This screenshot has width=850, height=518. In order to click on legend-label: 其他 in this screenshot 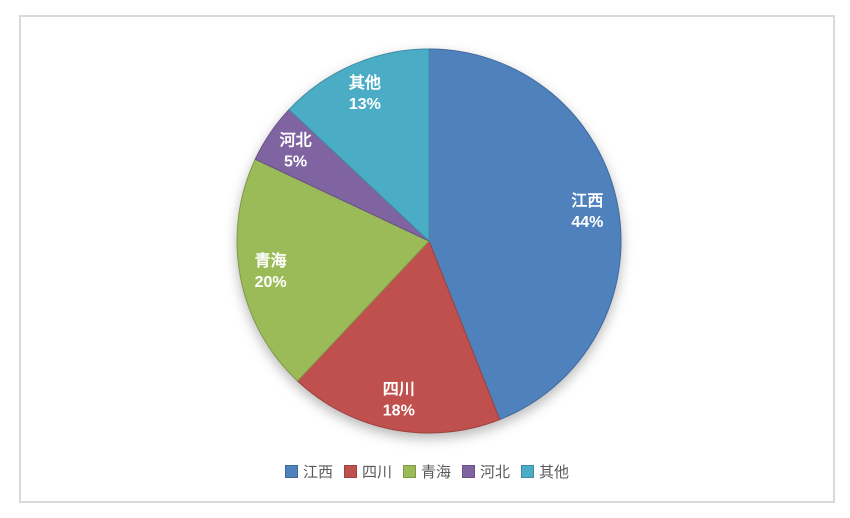, I will do `click(554, 472)`.